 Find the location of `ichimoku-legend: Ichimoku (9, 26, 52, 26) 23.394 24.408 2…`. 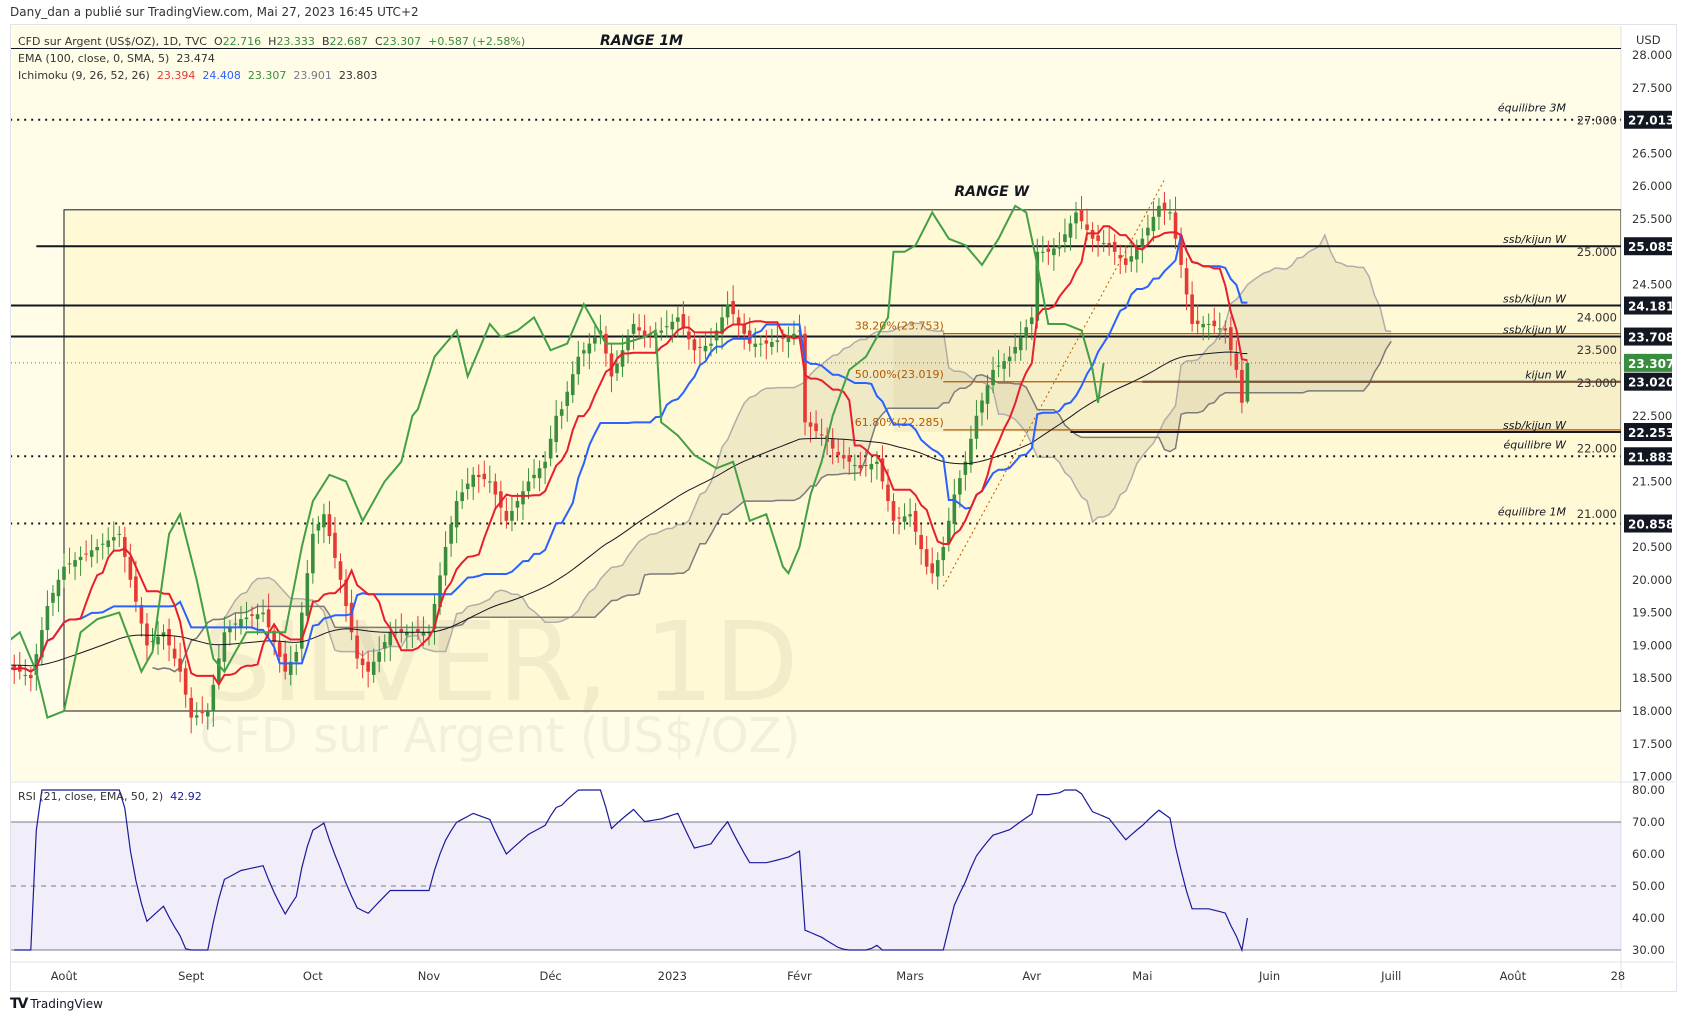

ichimoku-legend: Ichimoku (9, 26, 52, 26) 23.394 24.408 2… is located at coordinates (197, 75).